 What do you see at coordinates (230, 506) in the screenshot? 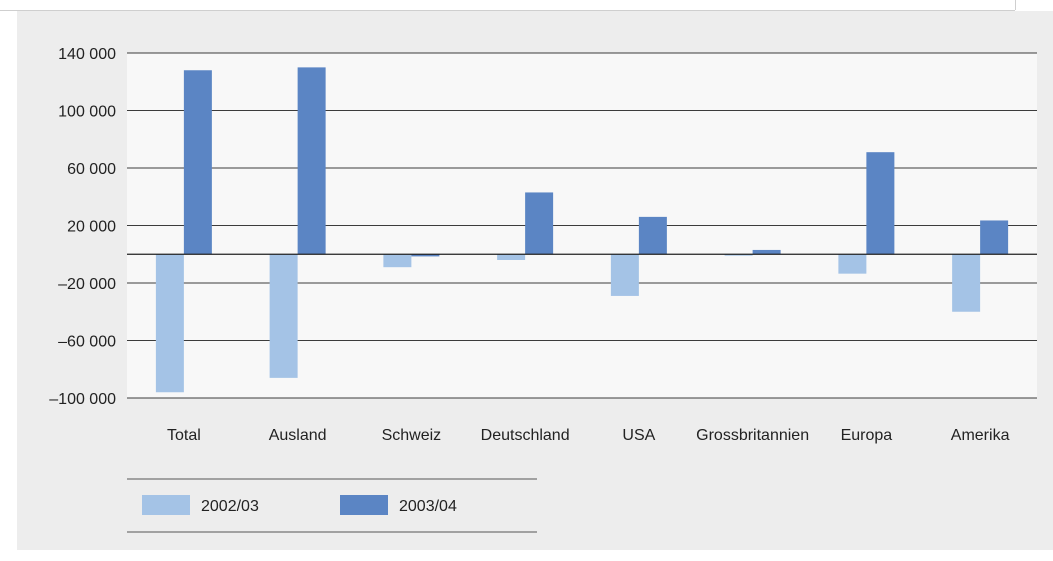
I see `legend-label: 2002/03` at bounding box center [230, 506].